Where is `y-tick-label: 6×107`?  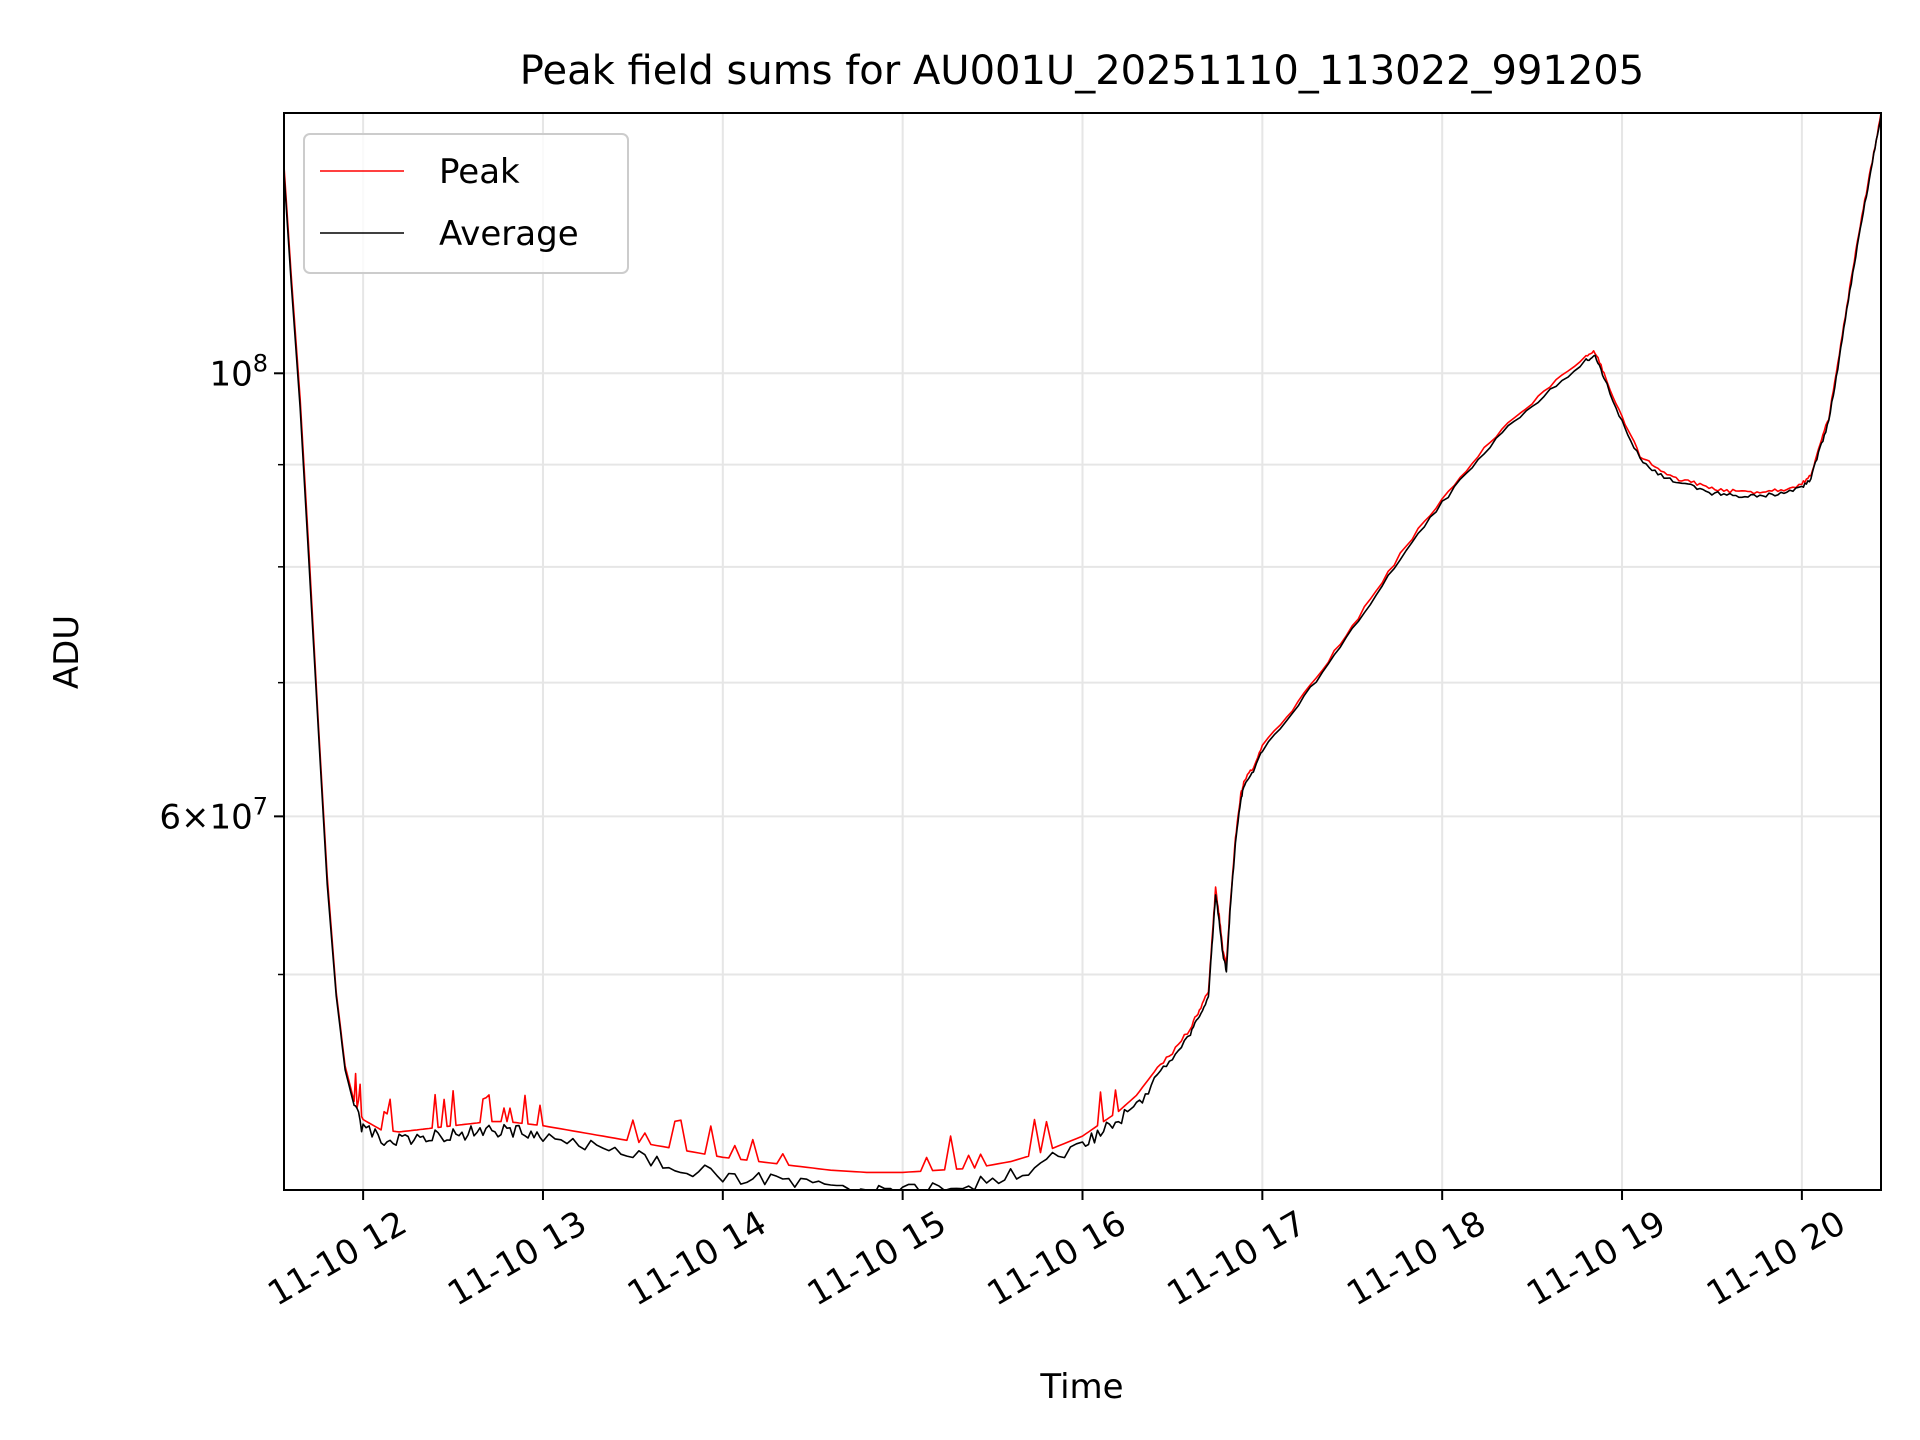 y-tick-label: 6×107 is located at coordinates (213, 814).